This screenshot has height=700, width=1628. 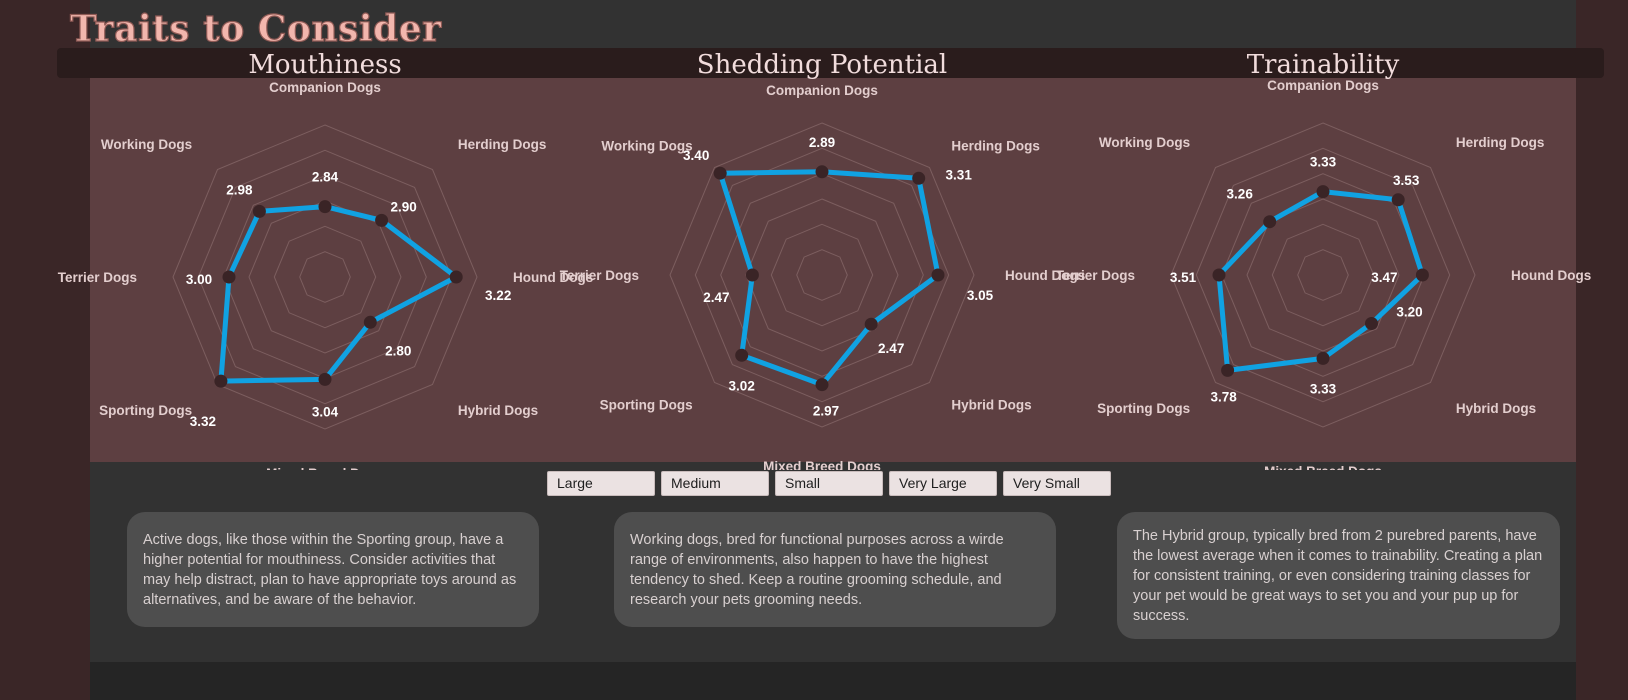 What do you see at coordinates (980, 295) in the screenshot?
I see `data-label: 3.05` at bounding box center [980, 295].